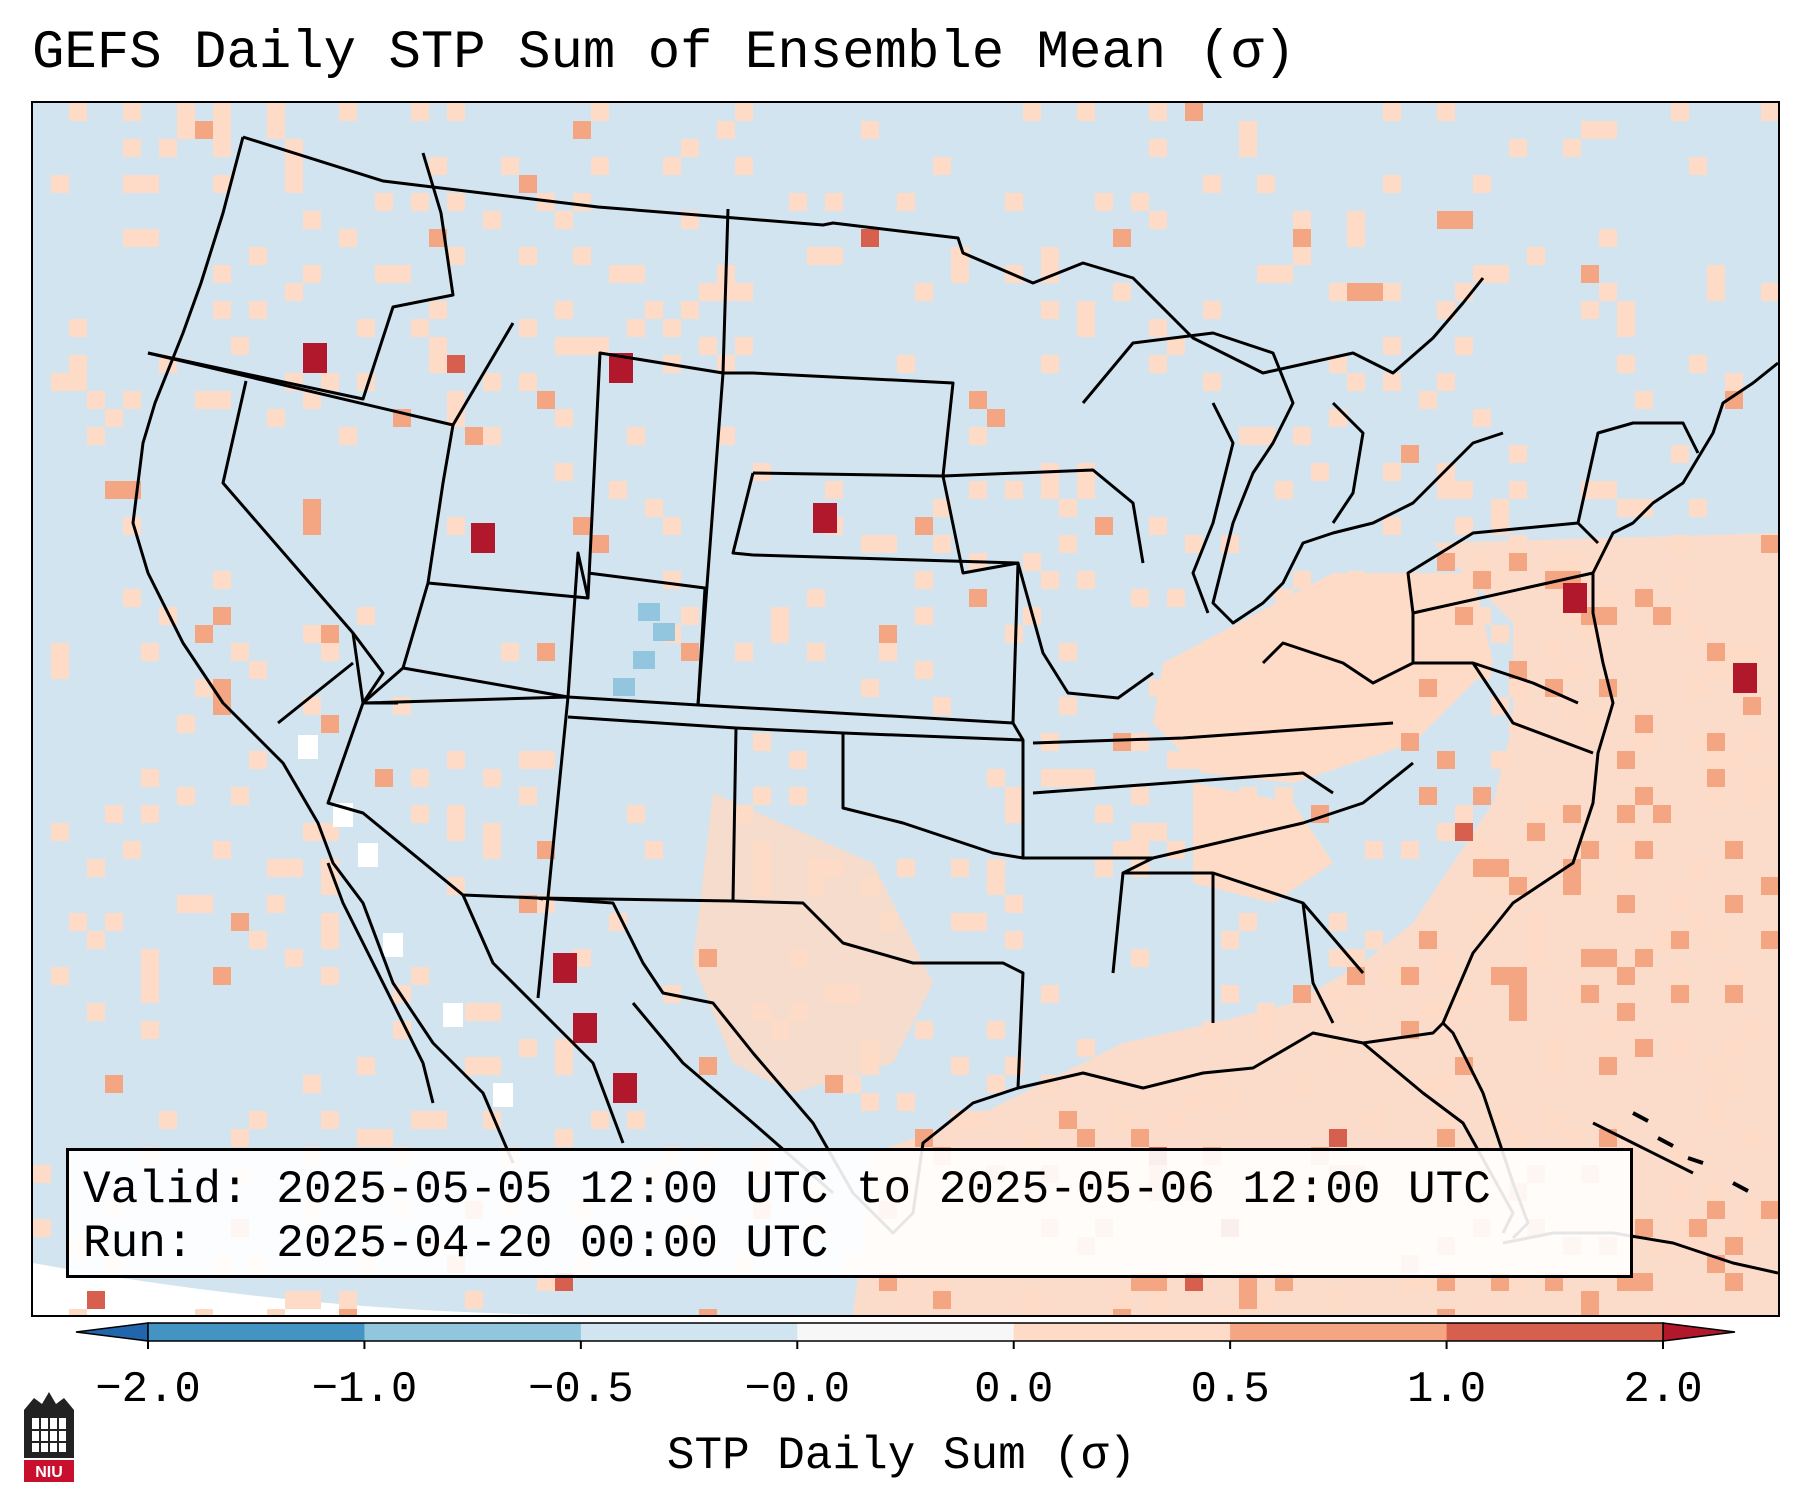 The image size is (1803, 1506). What do you see at coordinates (565, 968) in the screenshot?
I see `stp-extreme-cell` at bounding box center [565, 968].